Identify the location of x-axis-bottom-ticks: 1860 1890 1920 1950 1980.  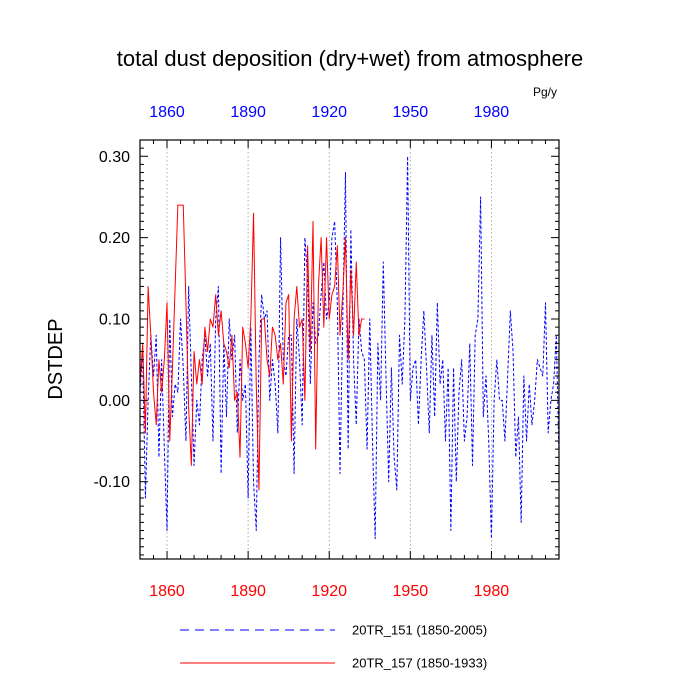
(349, 575).